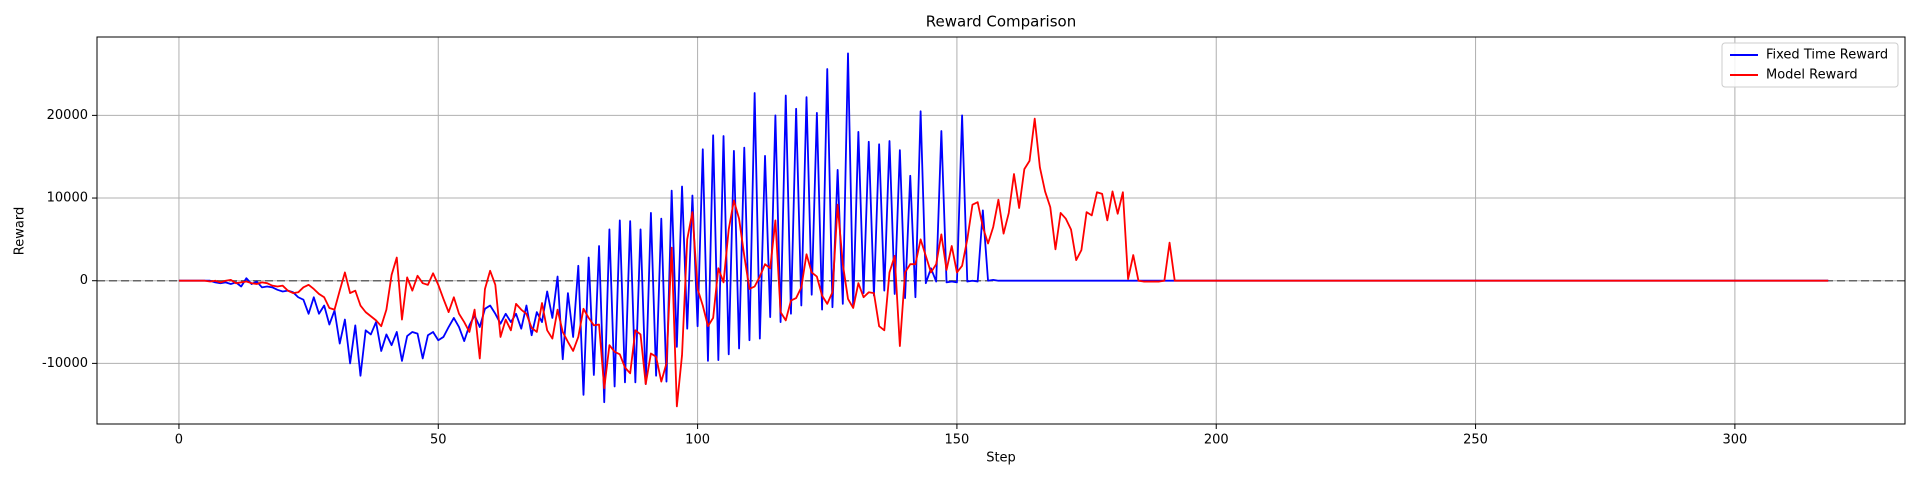  What do you see at coordinates (1827, 55) in the screenshot?
I see `legend-label: Fixed Time Reward` at bounding box center [1827, 55].